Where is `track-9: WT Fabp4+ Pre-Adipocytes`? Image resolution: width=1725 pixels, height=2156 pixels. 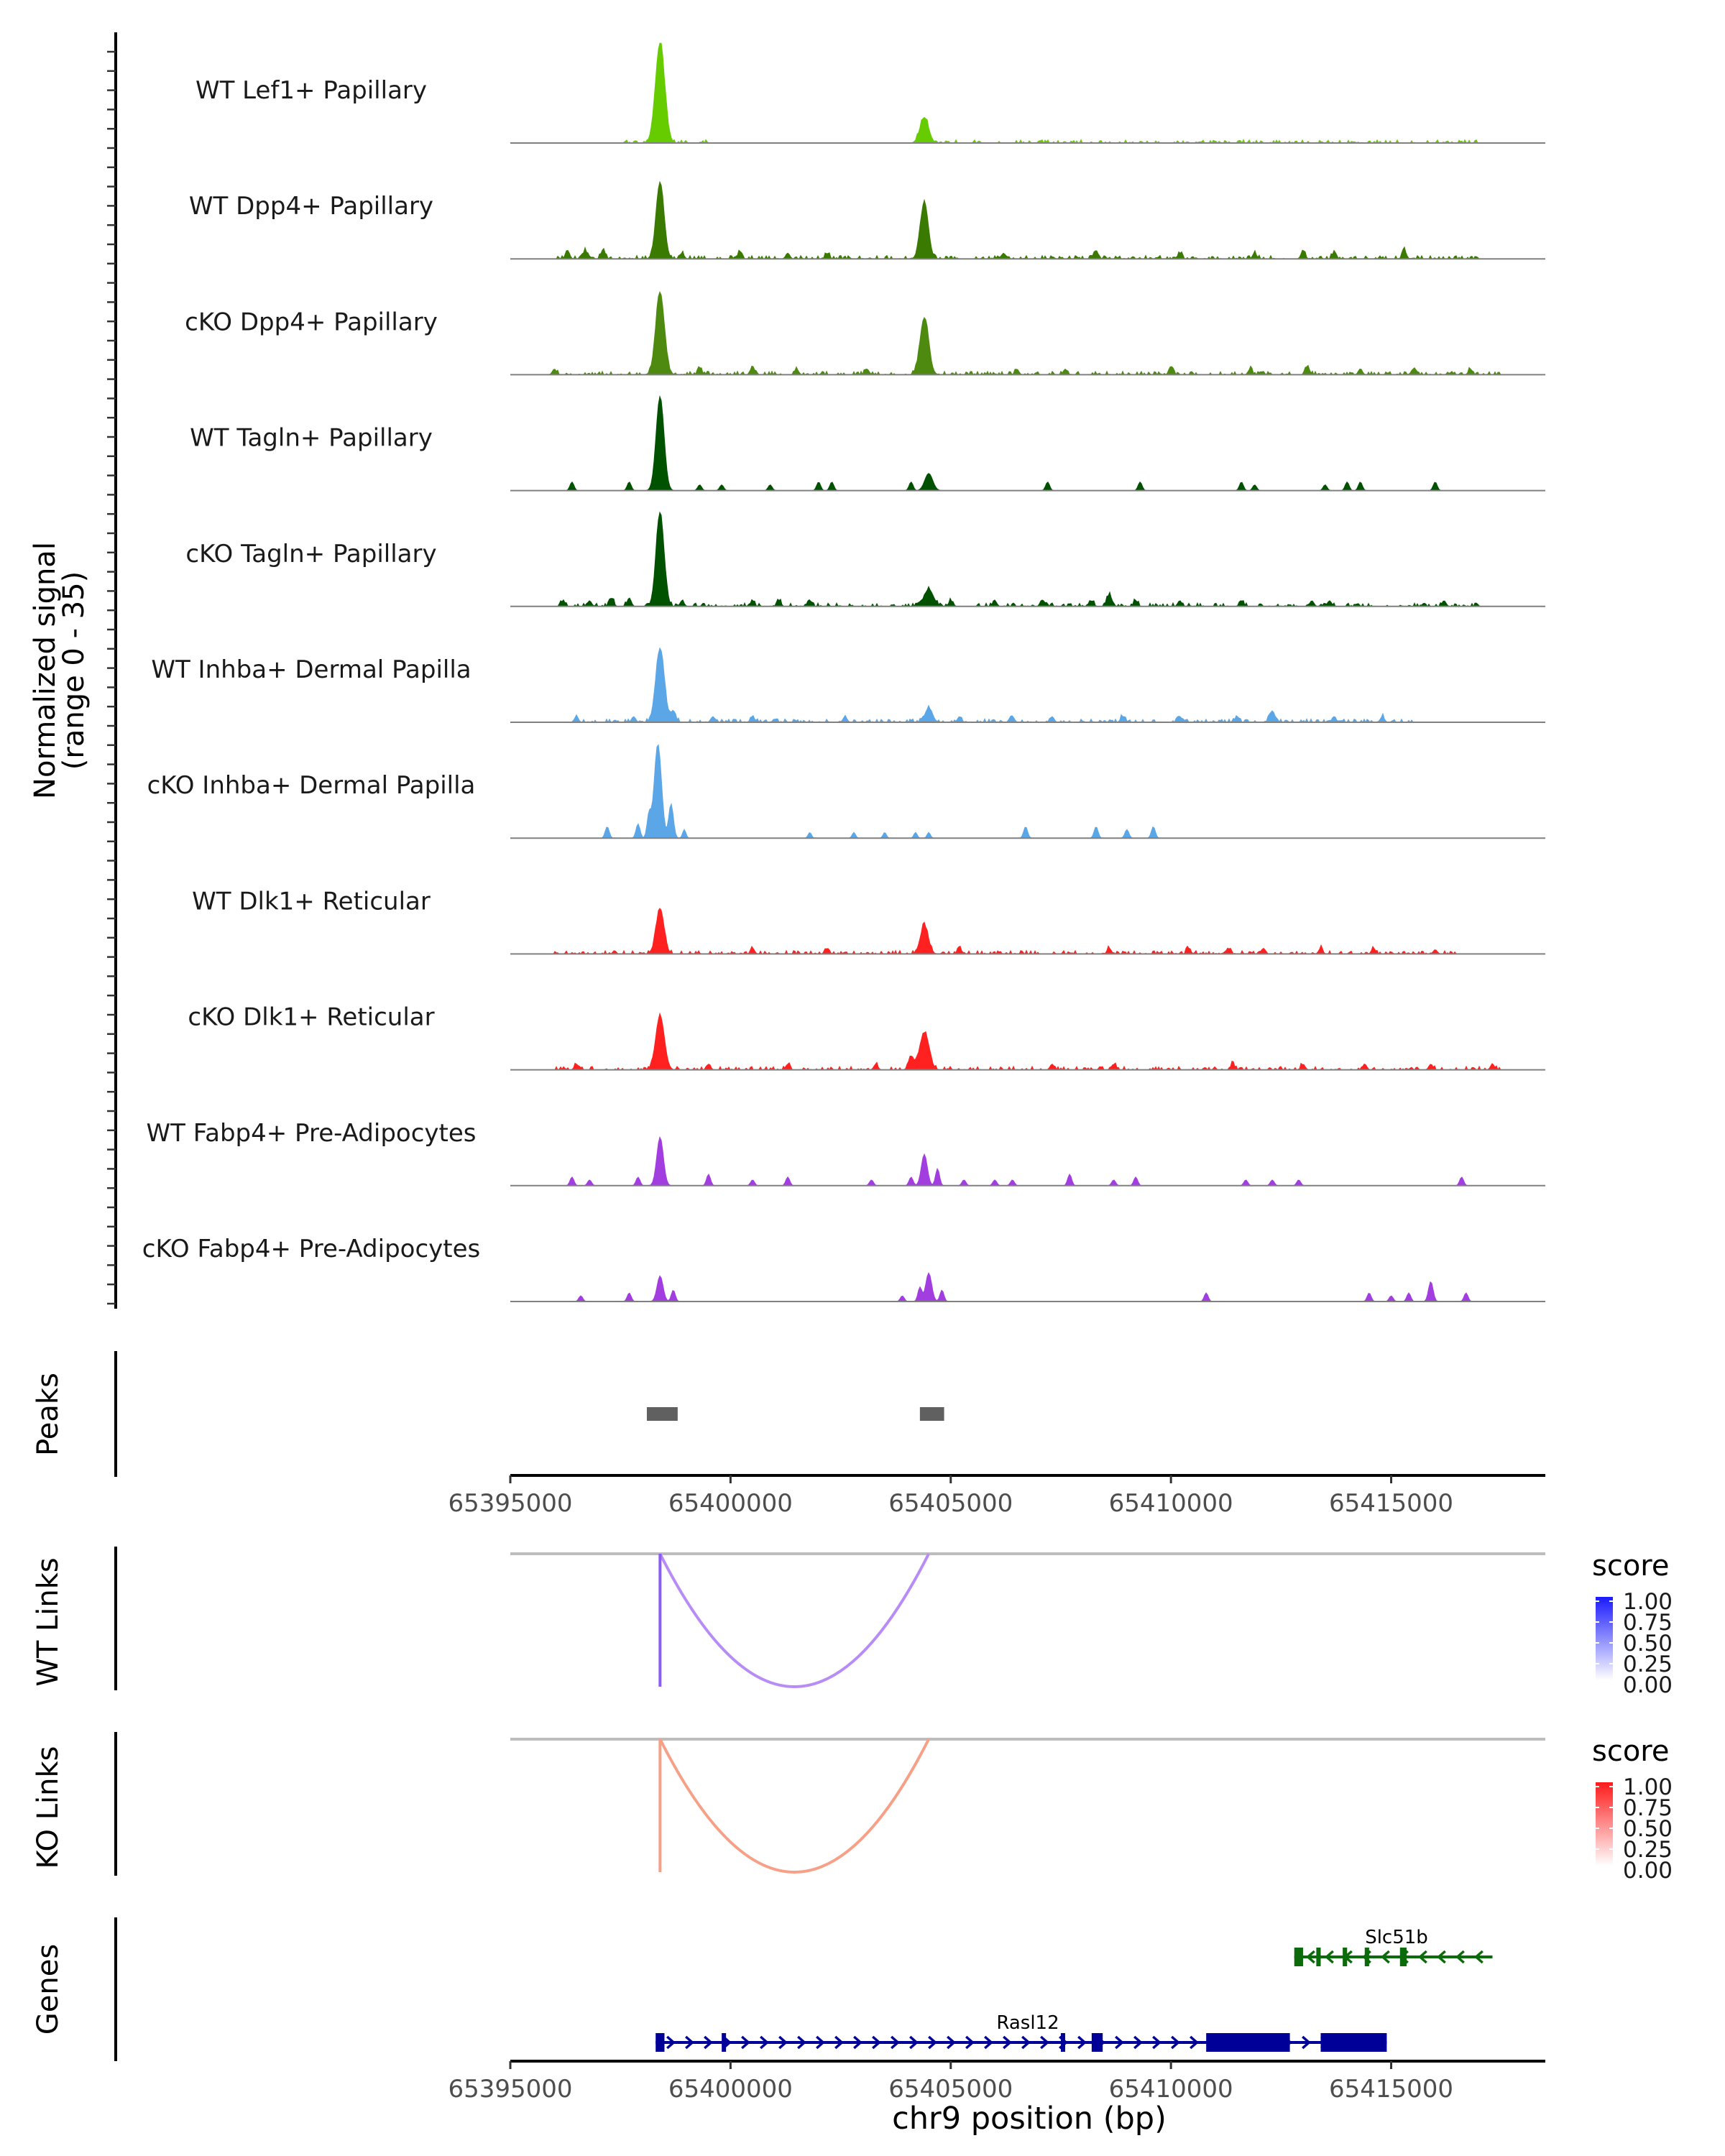
track-9: WT Fabp4+ Pre-Adipocytes is located at coordinates (846, 1153).